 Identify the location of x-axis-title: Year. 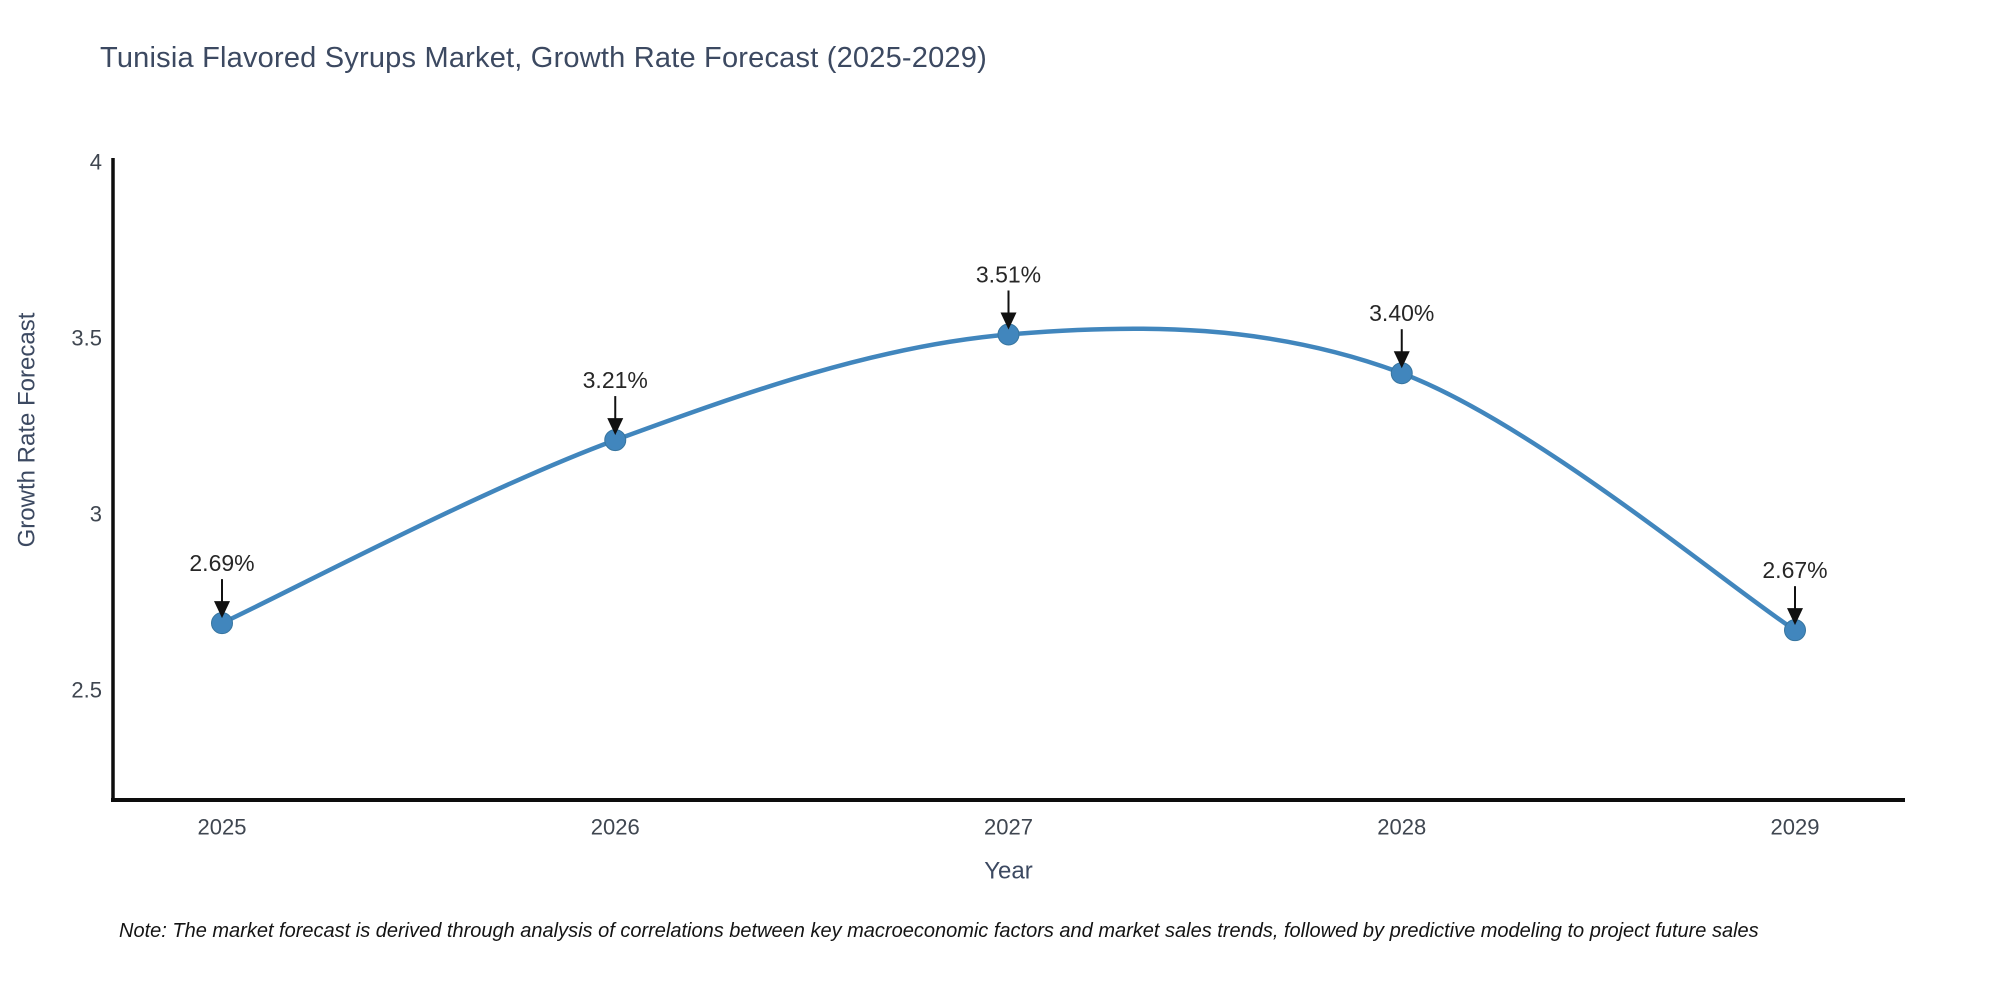
(1008, 871).